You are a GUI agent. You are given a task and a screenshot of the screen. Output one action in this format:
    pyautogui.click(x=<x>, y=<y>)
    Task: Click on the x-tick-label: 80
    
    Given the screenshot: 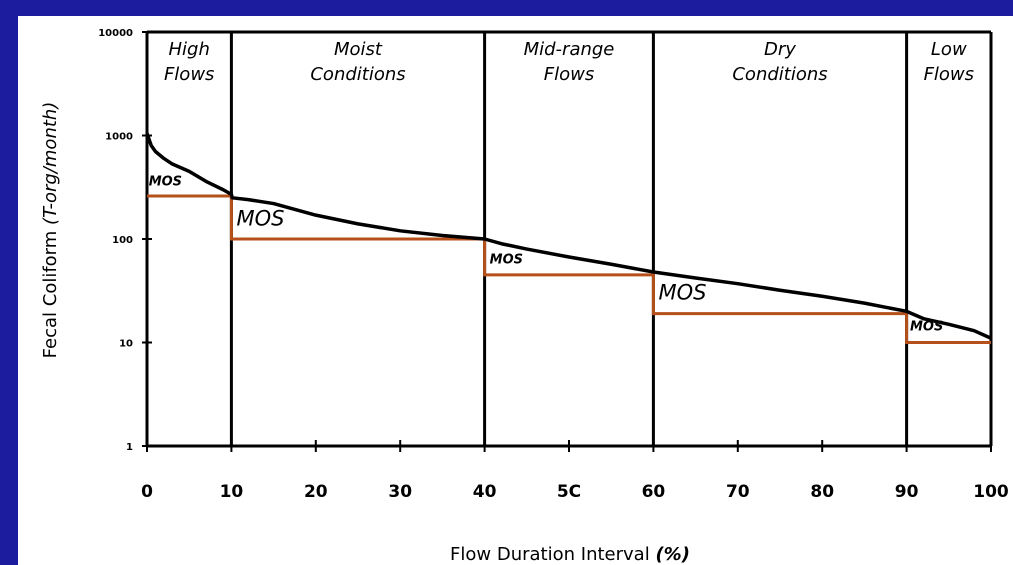 What is the action you would take?
    pyautogui.click(x=822, y=492)
    